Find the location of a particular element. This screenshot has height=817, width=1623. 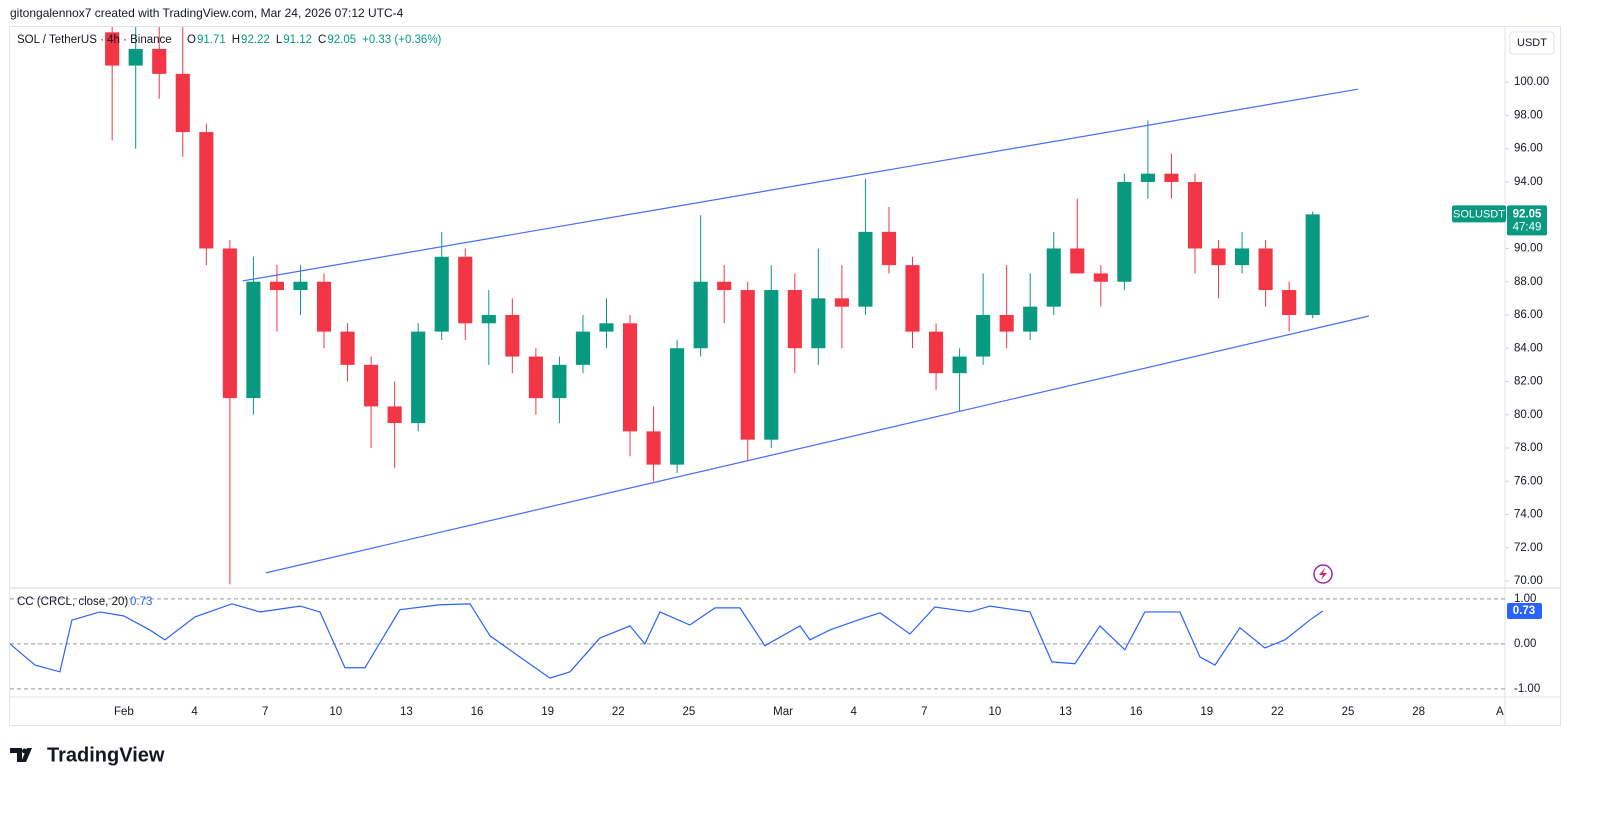

y-tick-label: 100.00 is located at coordinates (1531, 82).